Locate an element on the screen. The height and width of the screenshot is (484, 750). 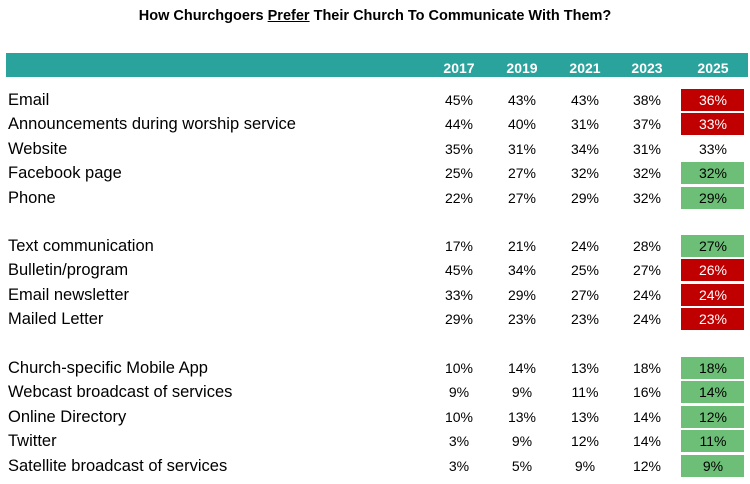
value-cell-2025: 12% is located at coordinates (713, 416).